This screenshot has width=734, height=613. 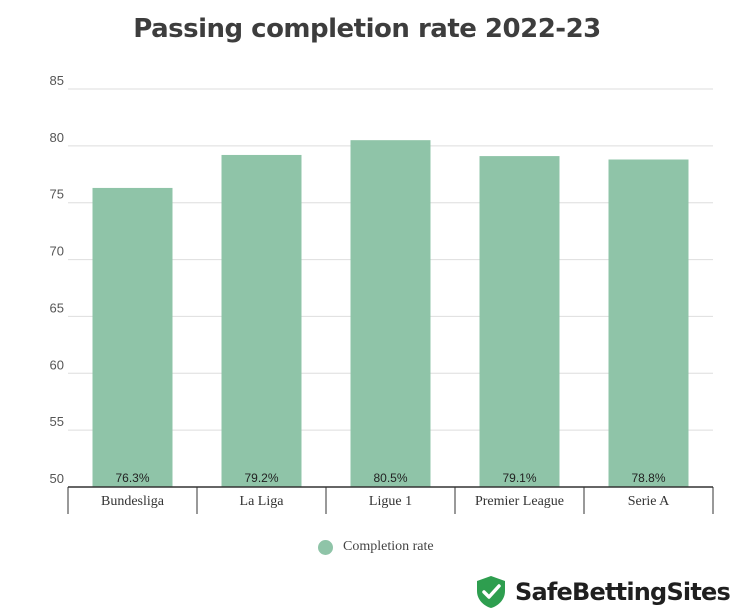 I want to click on y-tick-label: 60, so click(x=57, y=364).